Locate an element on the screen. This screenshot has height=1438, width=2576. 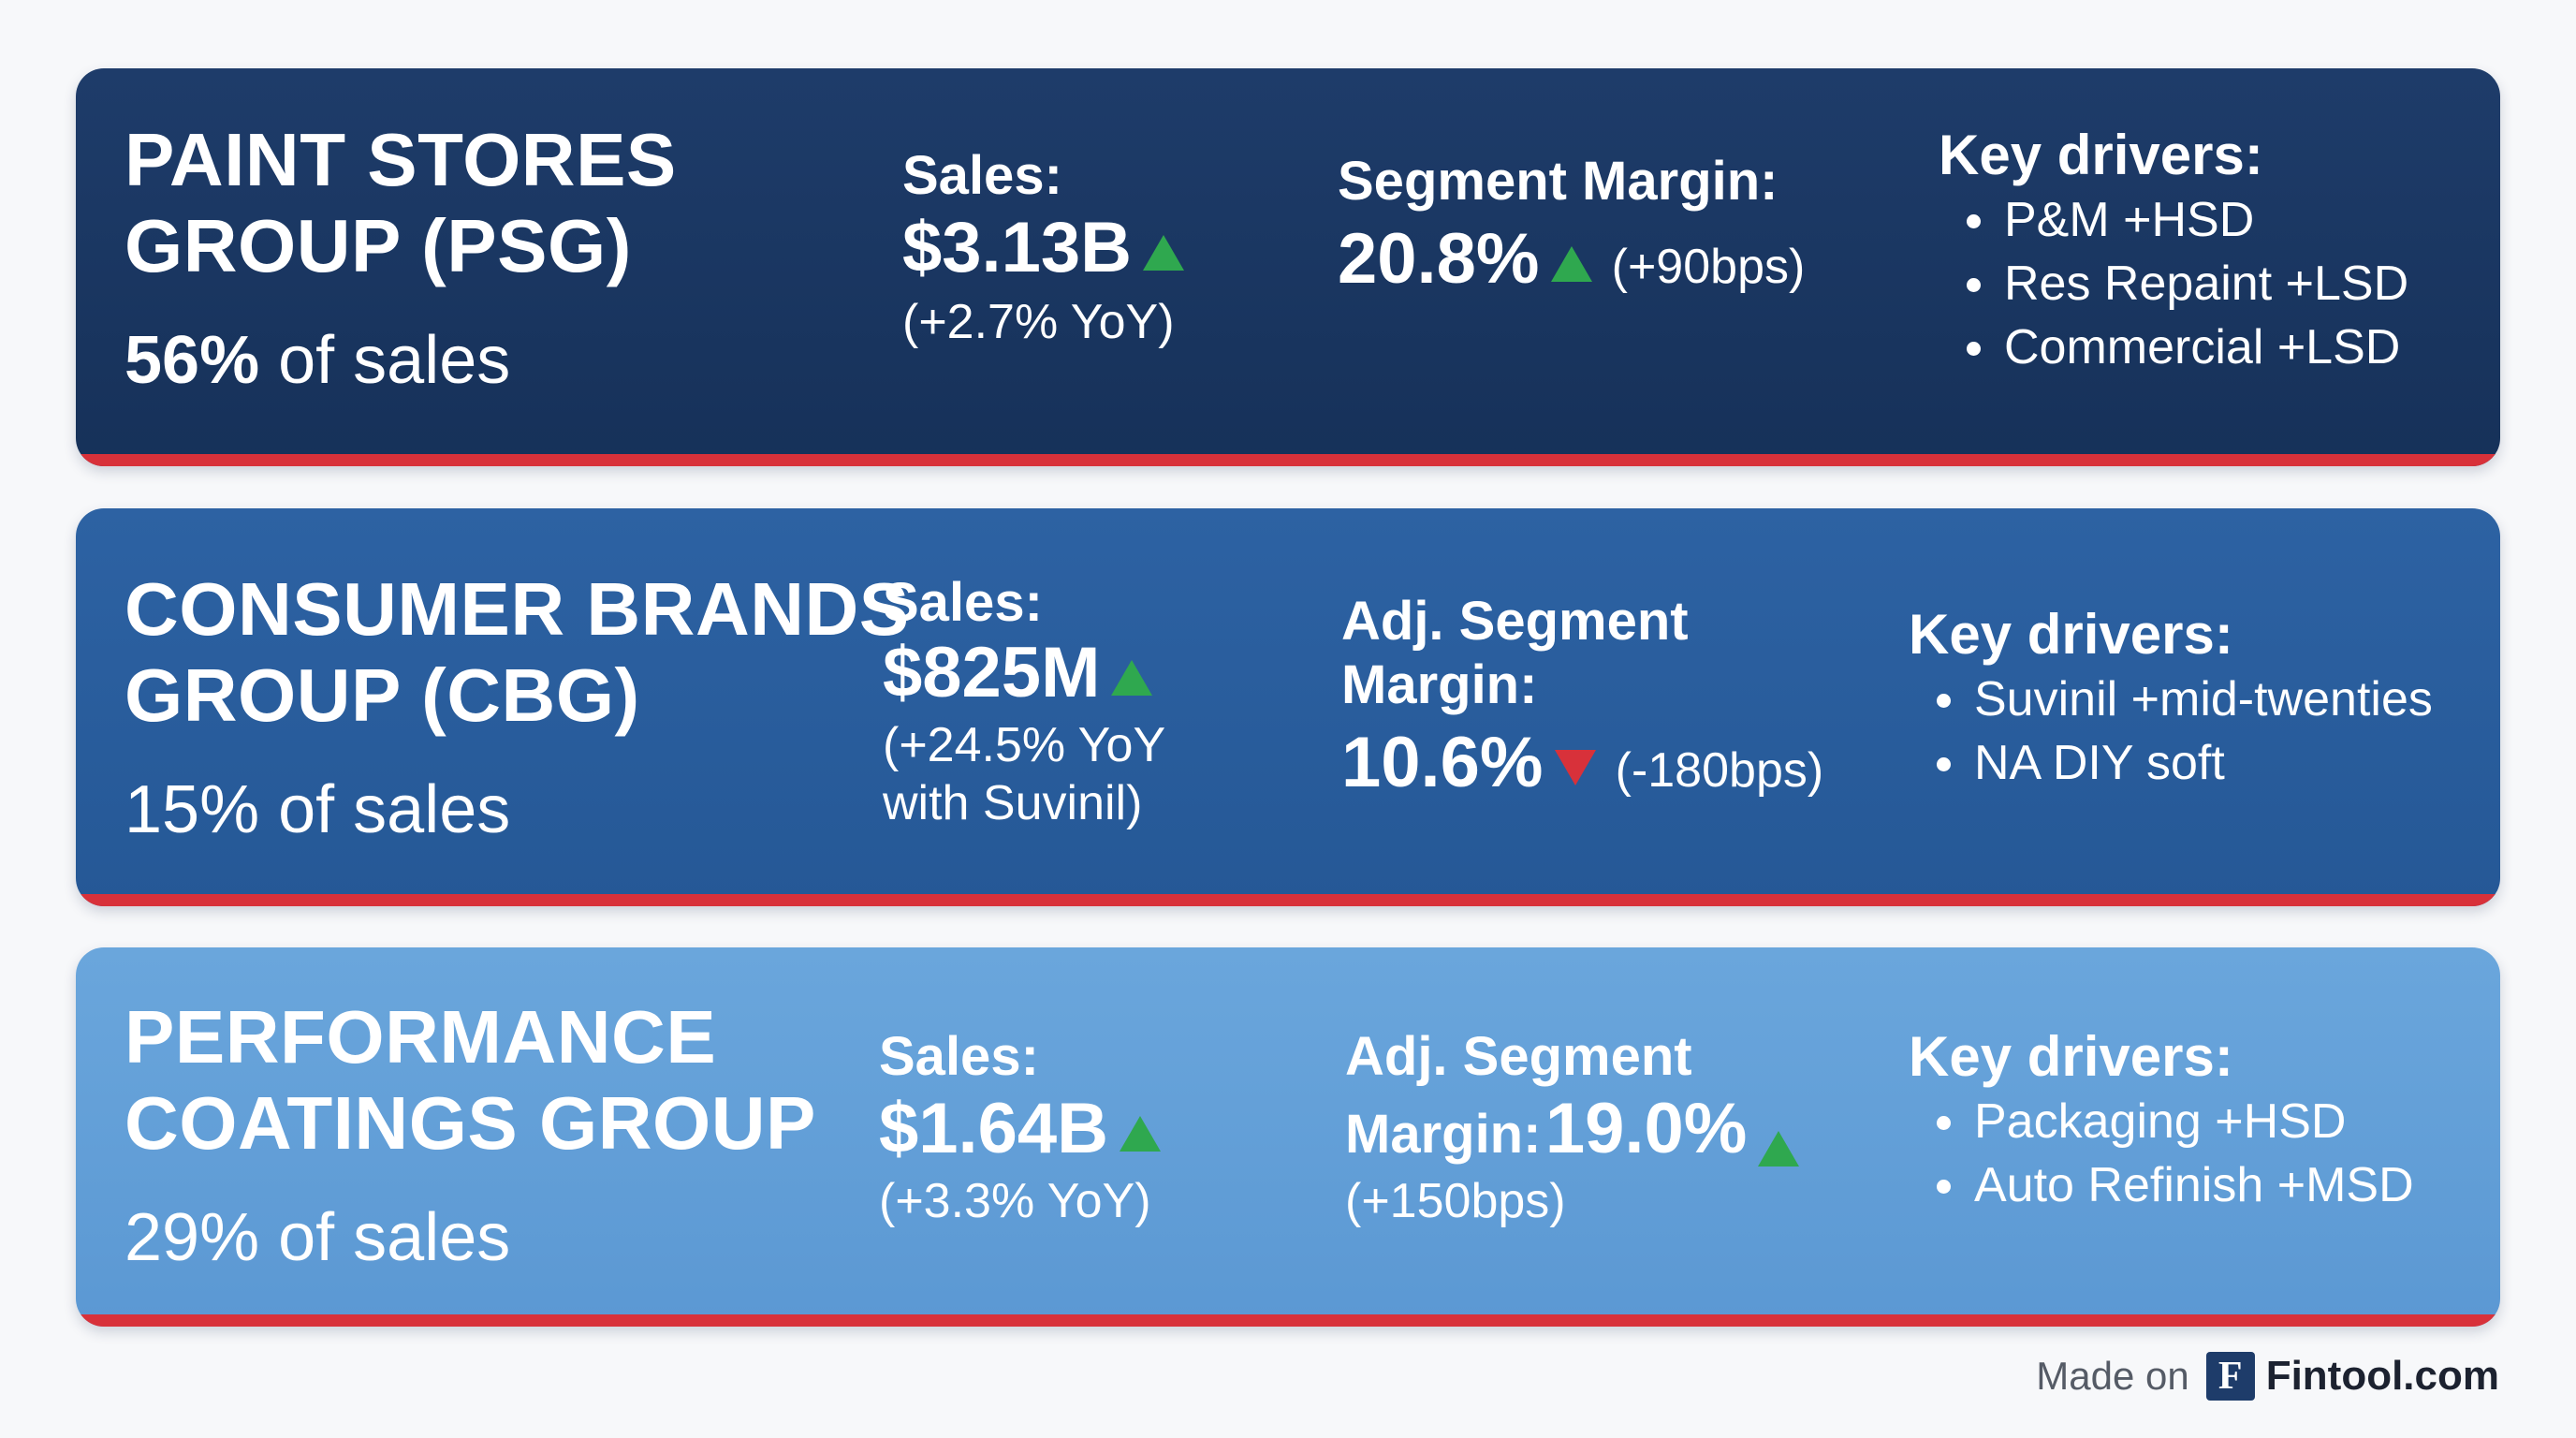
sales-share-value: 56% is located at coordinates (192, 360).